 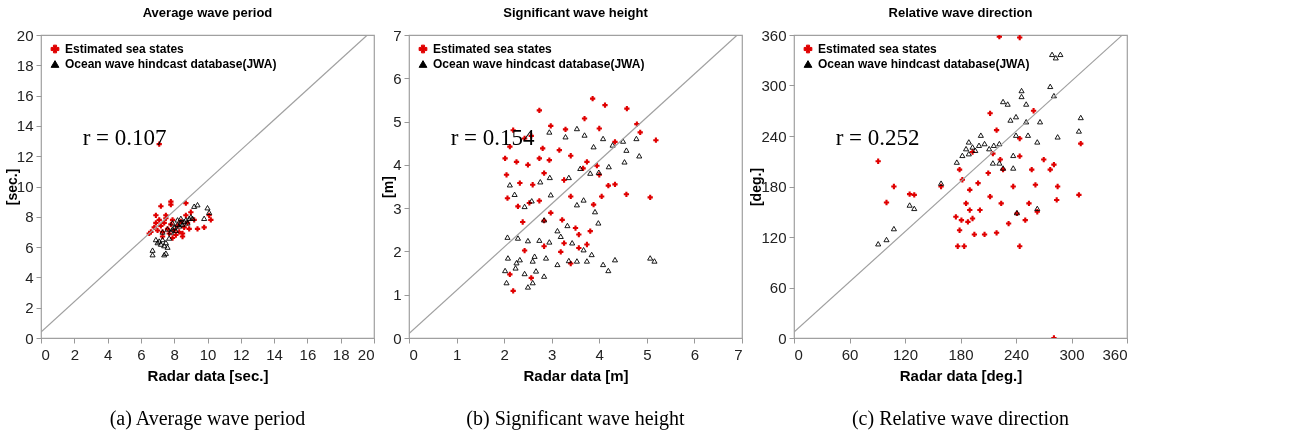 I want to click on x-tick-label: 5, so click(x=647, y=354).